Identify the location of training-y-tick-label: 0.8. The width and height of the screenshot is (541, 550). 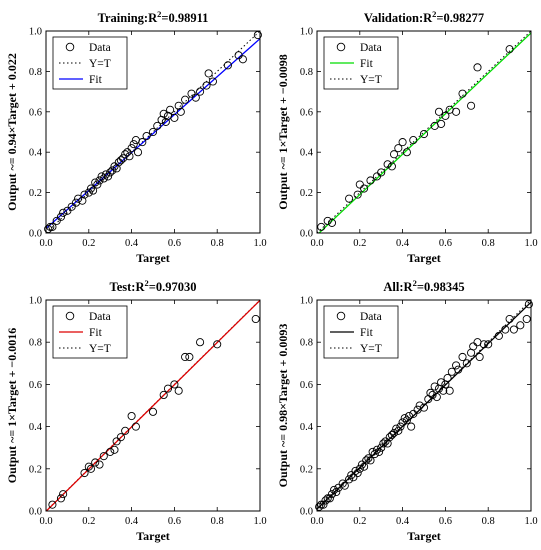
(35, 72).